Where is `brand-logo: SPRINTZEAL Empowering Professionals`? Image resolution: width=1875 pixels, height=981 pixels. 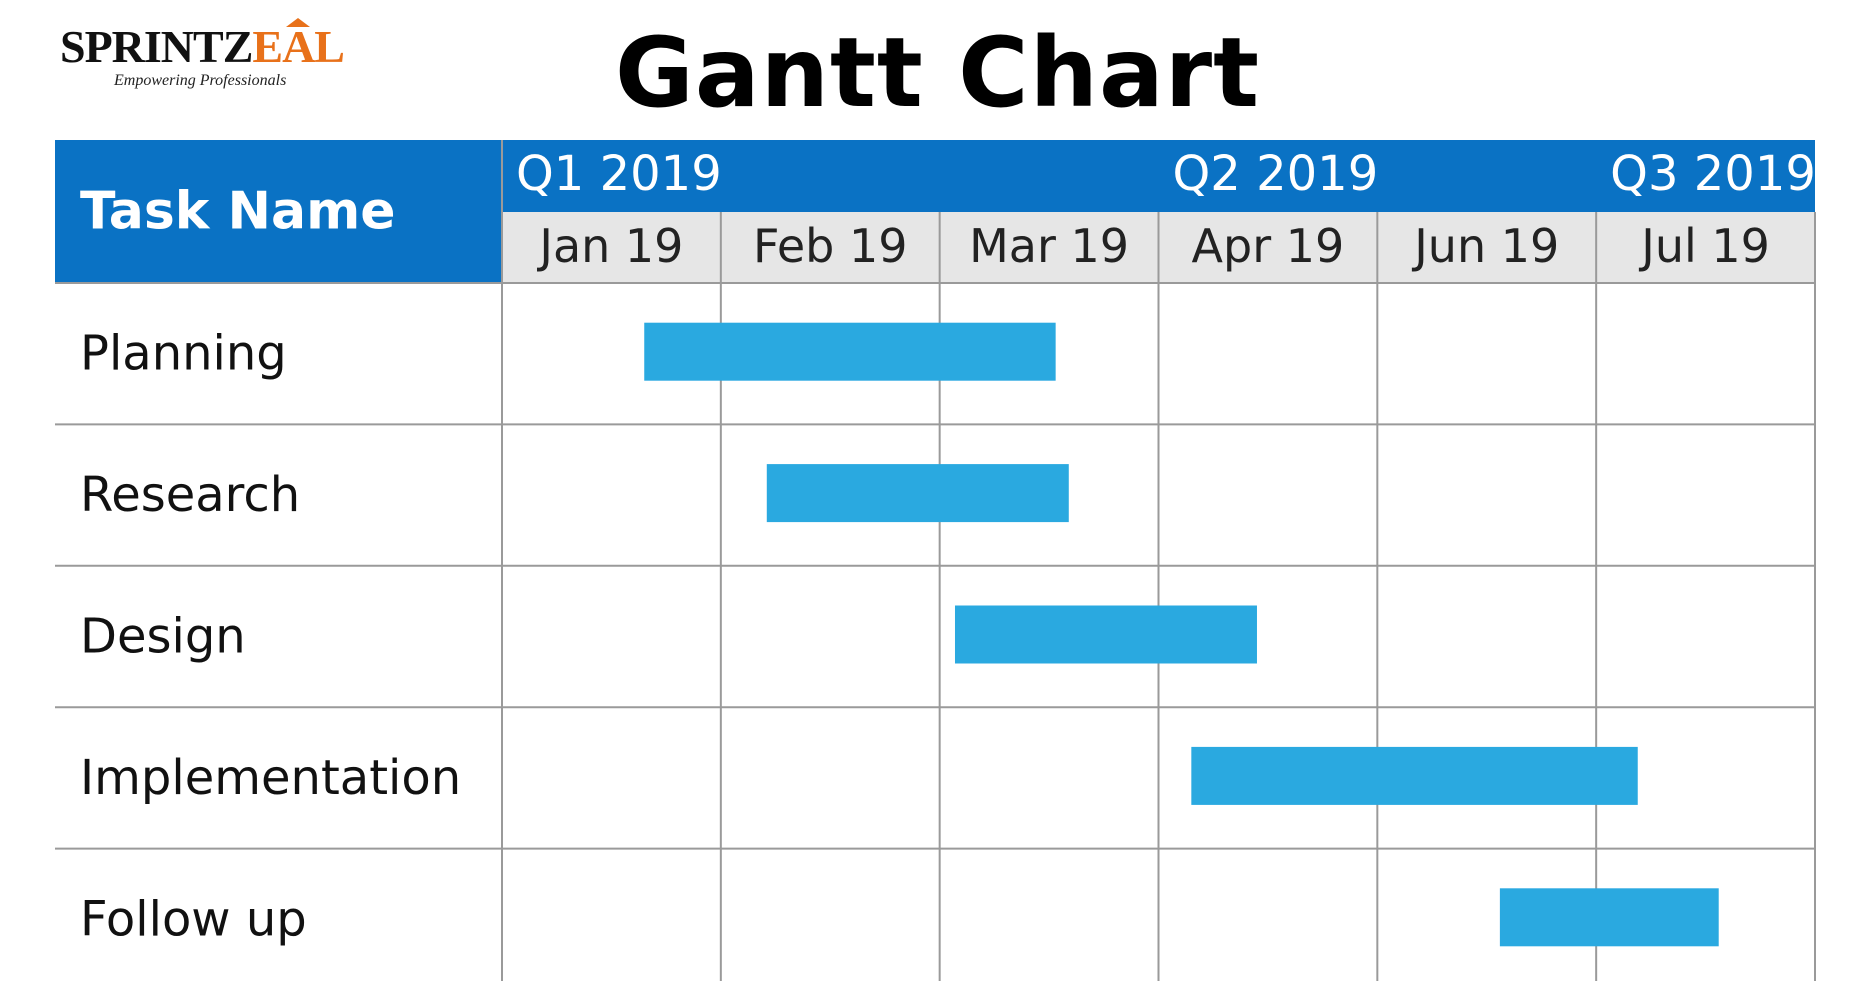
brand-logo: SPRINTZEAL Empowering Professionals is located at coordinates (202, 57).